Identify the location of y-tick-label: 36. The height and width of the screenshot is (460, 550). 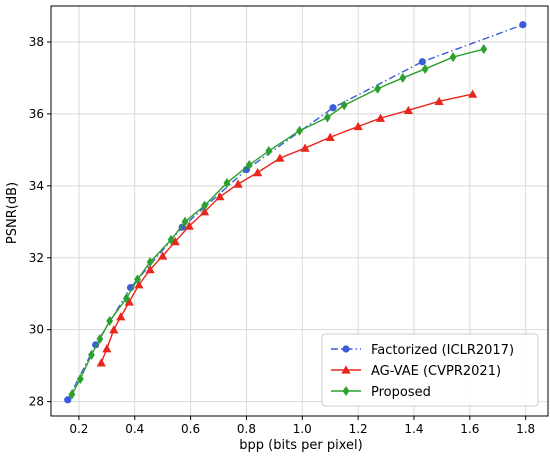
(36, 114).